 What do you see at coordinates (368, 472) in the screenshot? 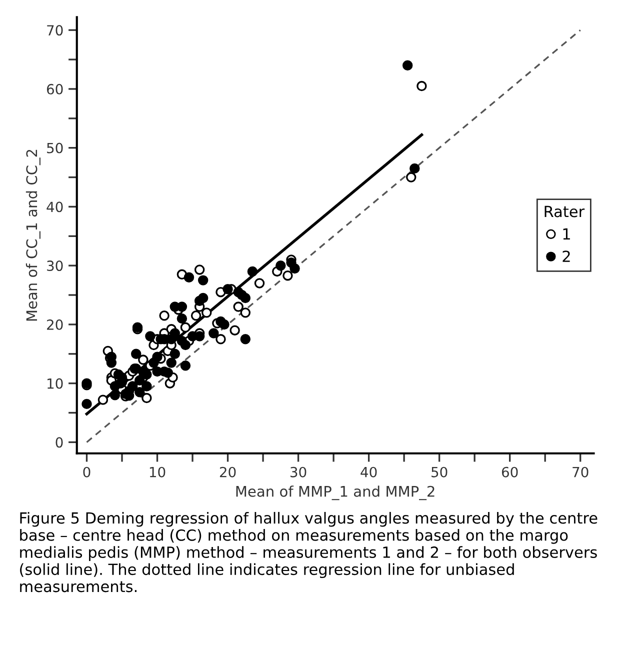
I see `x-tick-label: 40` at bounding box center [368, 472].